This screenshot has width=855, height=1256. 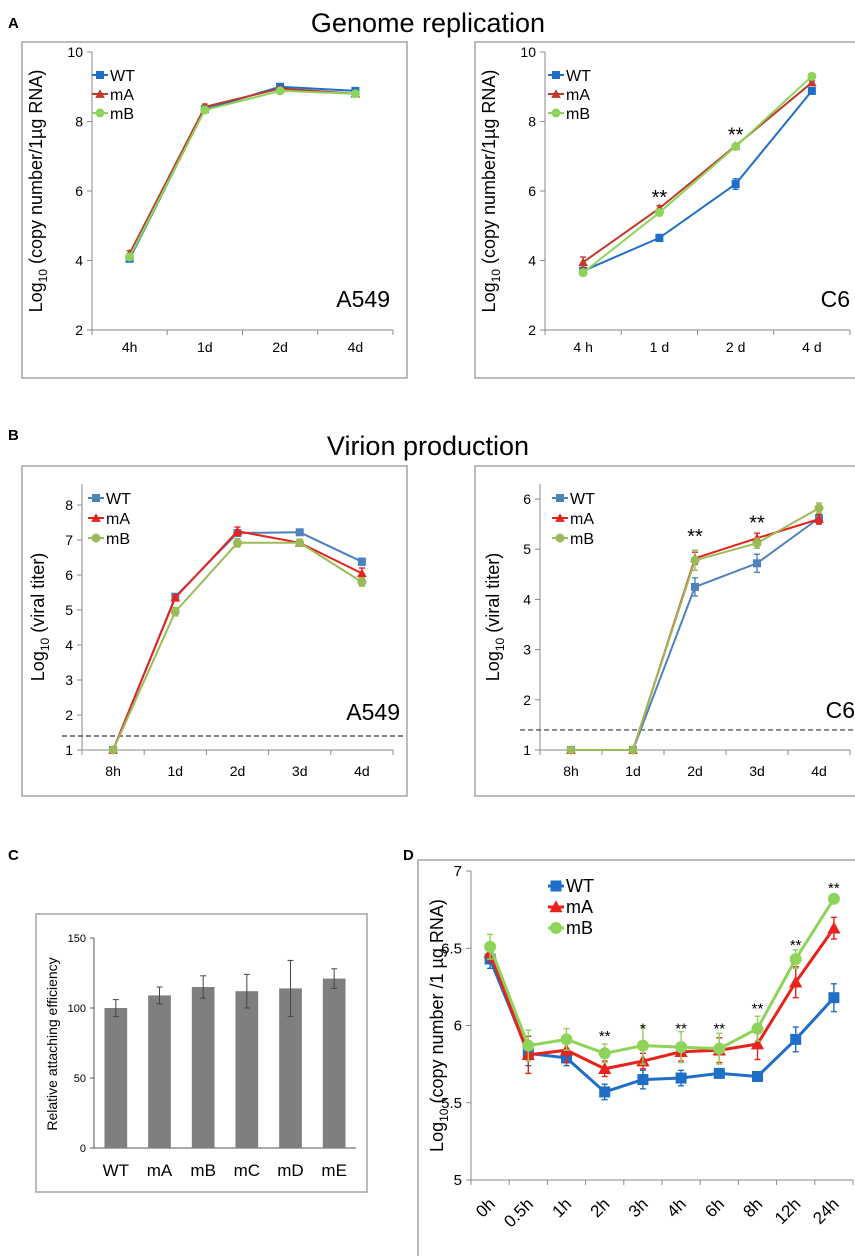 What do you see at coordinates (428, 23) in the screenshot?
I see `section-title-genome: Genome replication` at bounding box center [428, 23].